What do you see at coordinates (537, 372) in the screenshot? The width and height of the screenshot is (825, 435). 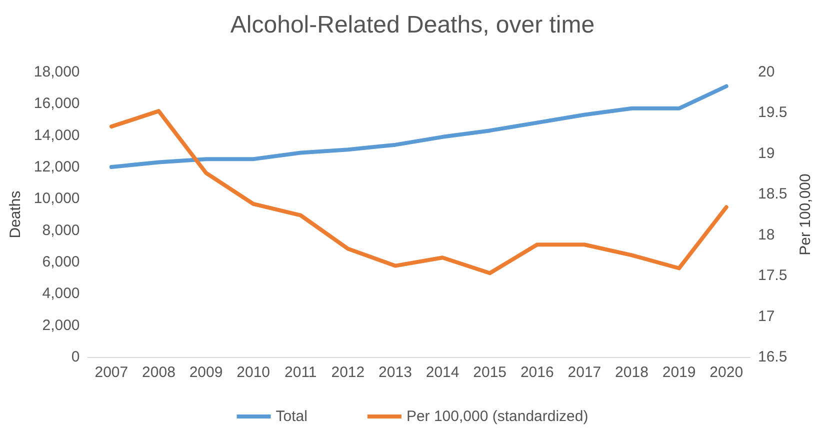 I see `x-tick-label: 2016` at bounding box center [537, 372].